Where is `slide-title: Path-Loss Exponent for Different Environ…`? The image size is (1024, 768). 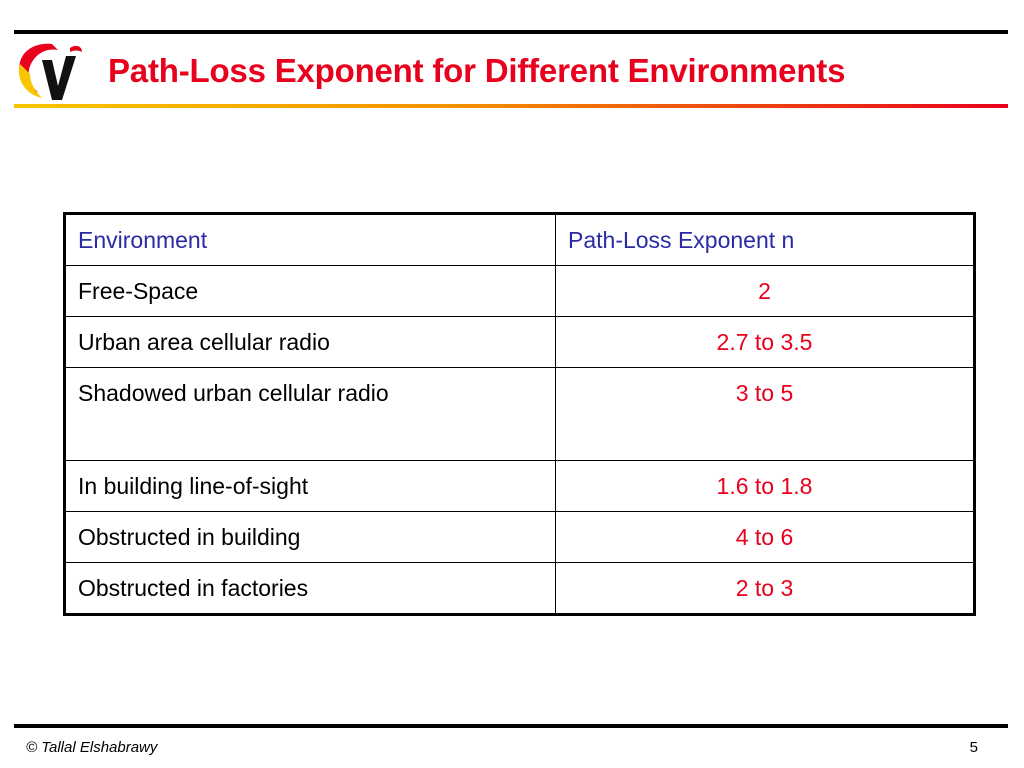 slide-title: Path-Loss Exponent for Different Environ… is located at coordinates (477, 70).